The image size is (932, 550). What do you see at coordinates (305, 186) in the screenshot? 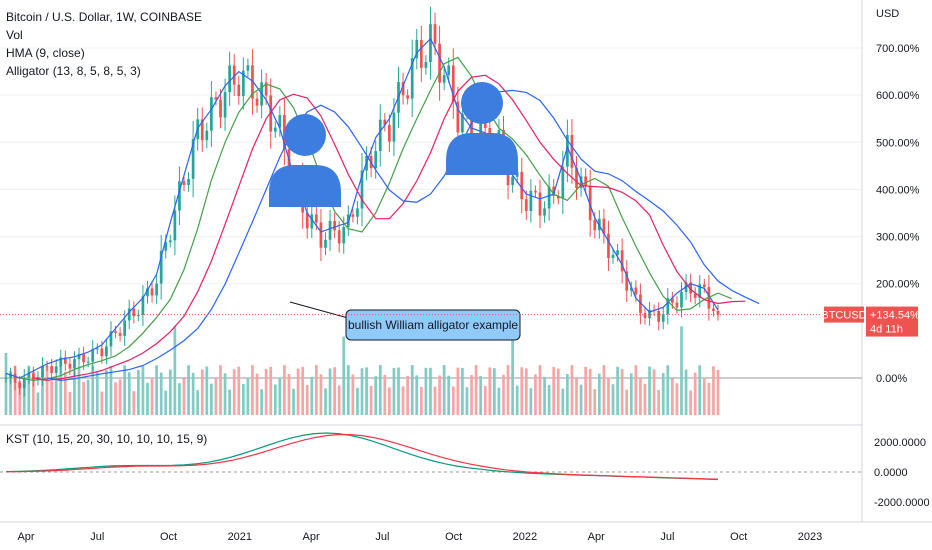
I see `person-body` at bounding box center [305, 186].